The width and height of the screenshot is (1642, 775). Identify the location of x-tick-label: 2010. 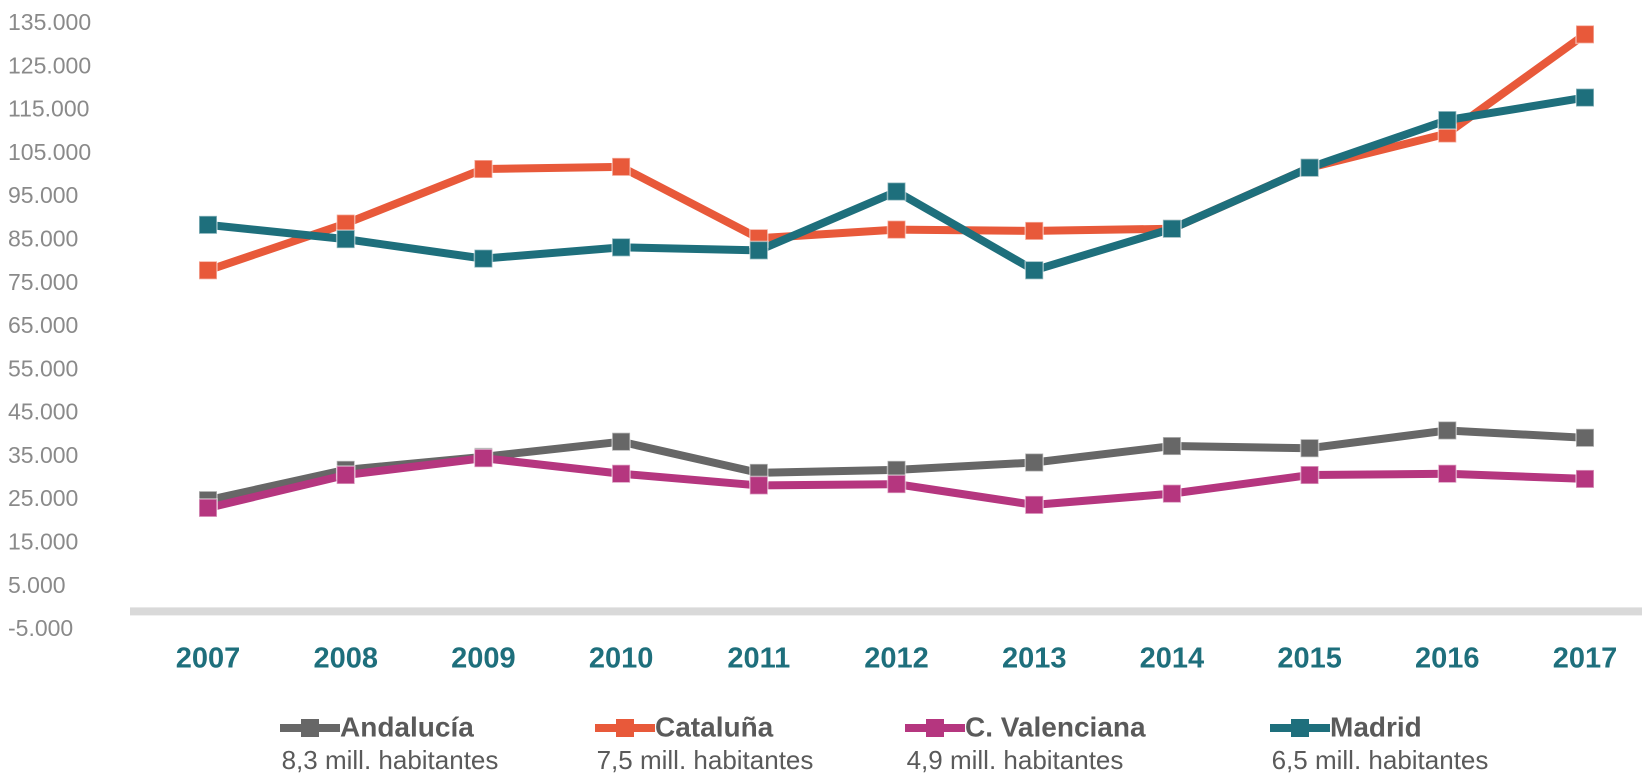
(621, 659).